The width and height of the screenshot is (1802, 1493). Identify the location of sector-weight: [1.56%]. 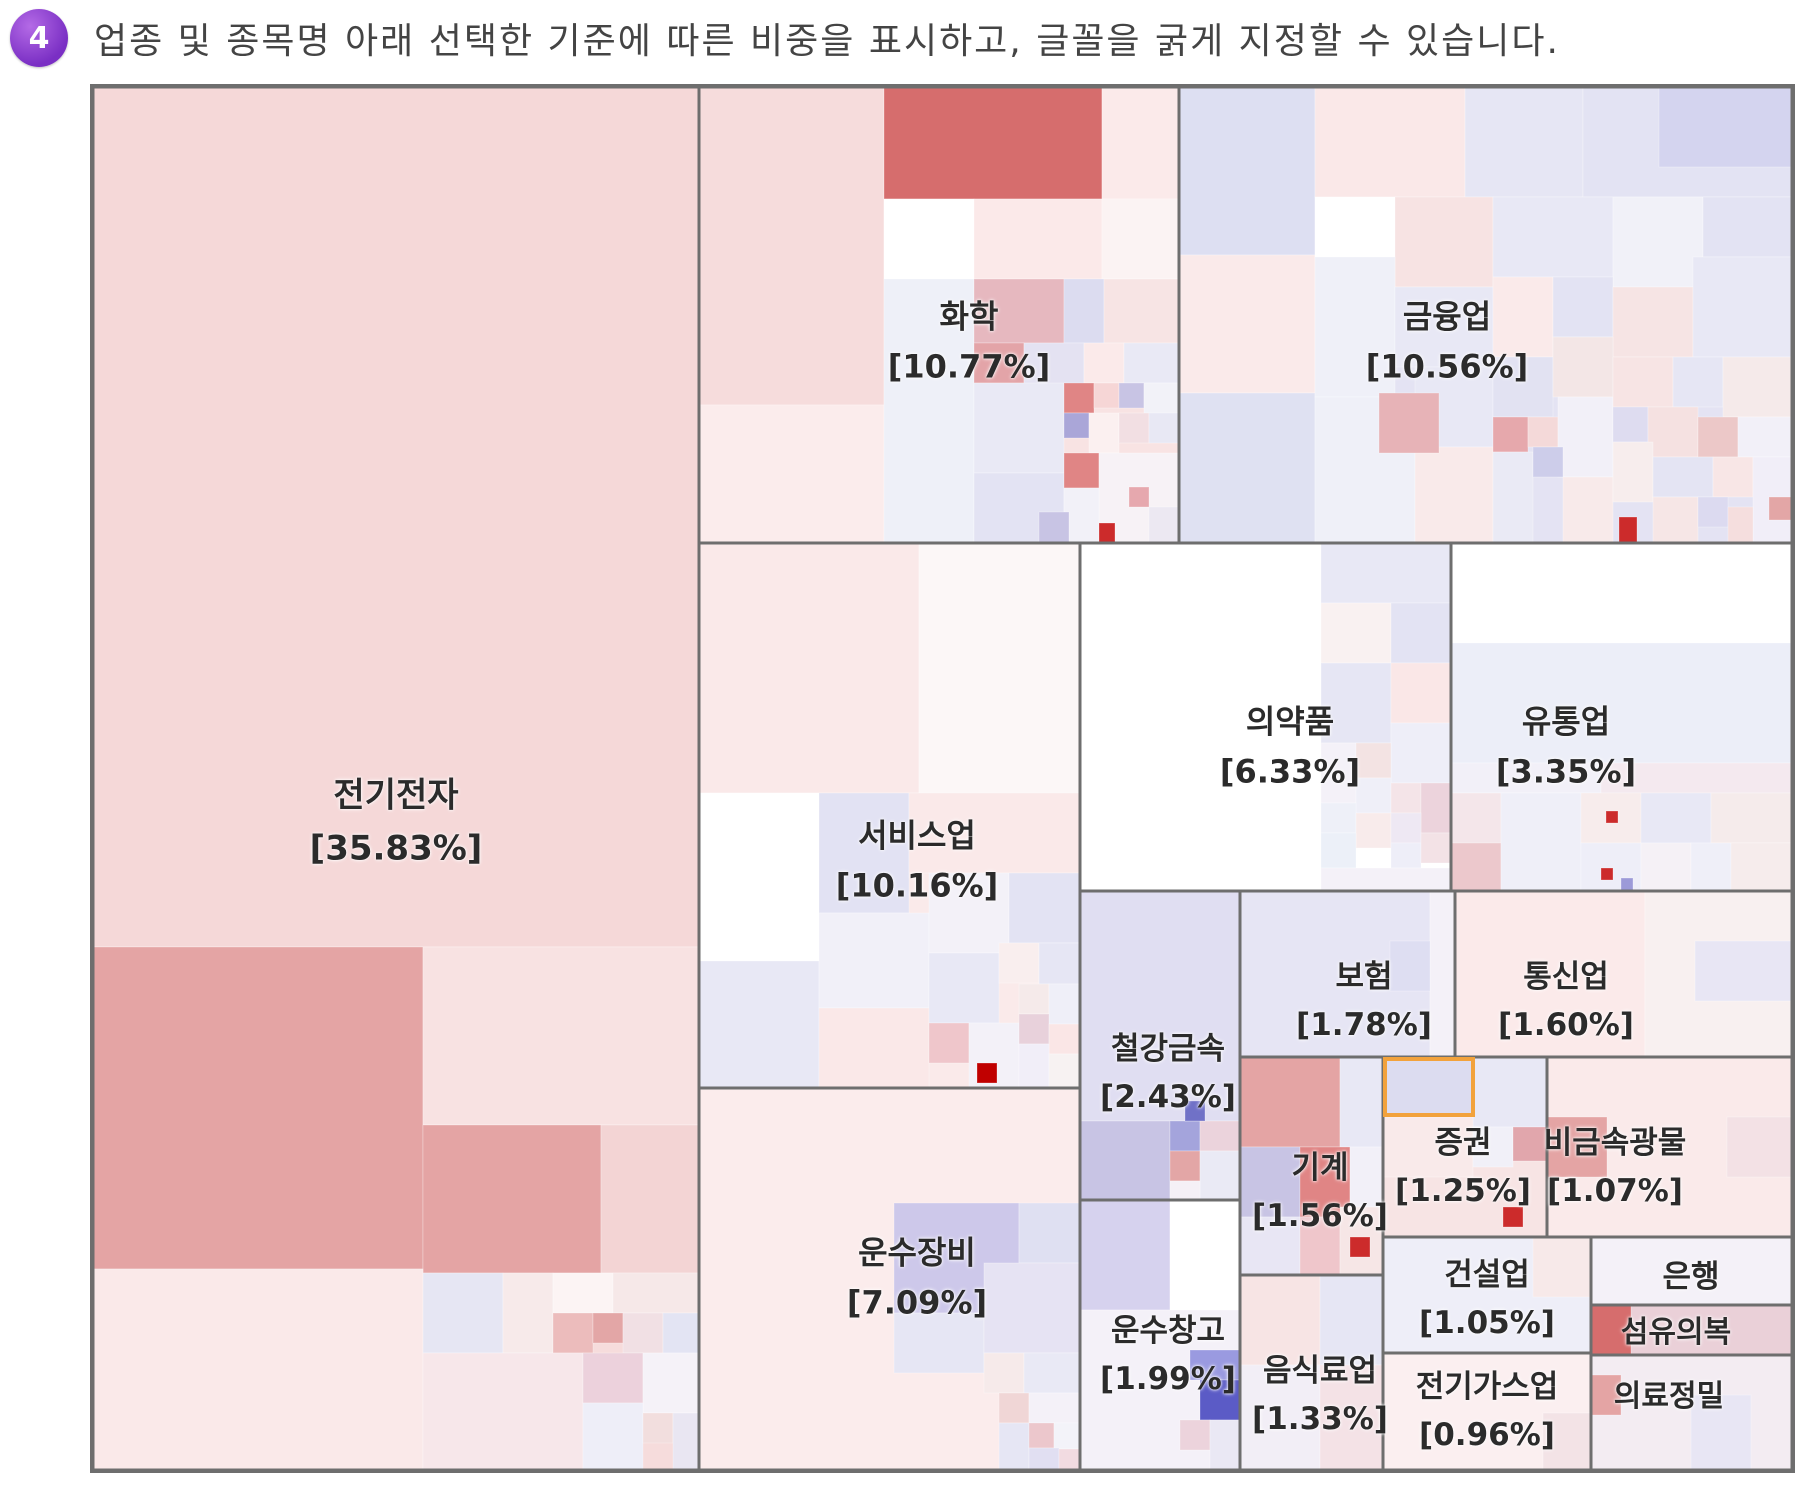
(1320, 1216).